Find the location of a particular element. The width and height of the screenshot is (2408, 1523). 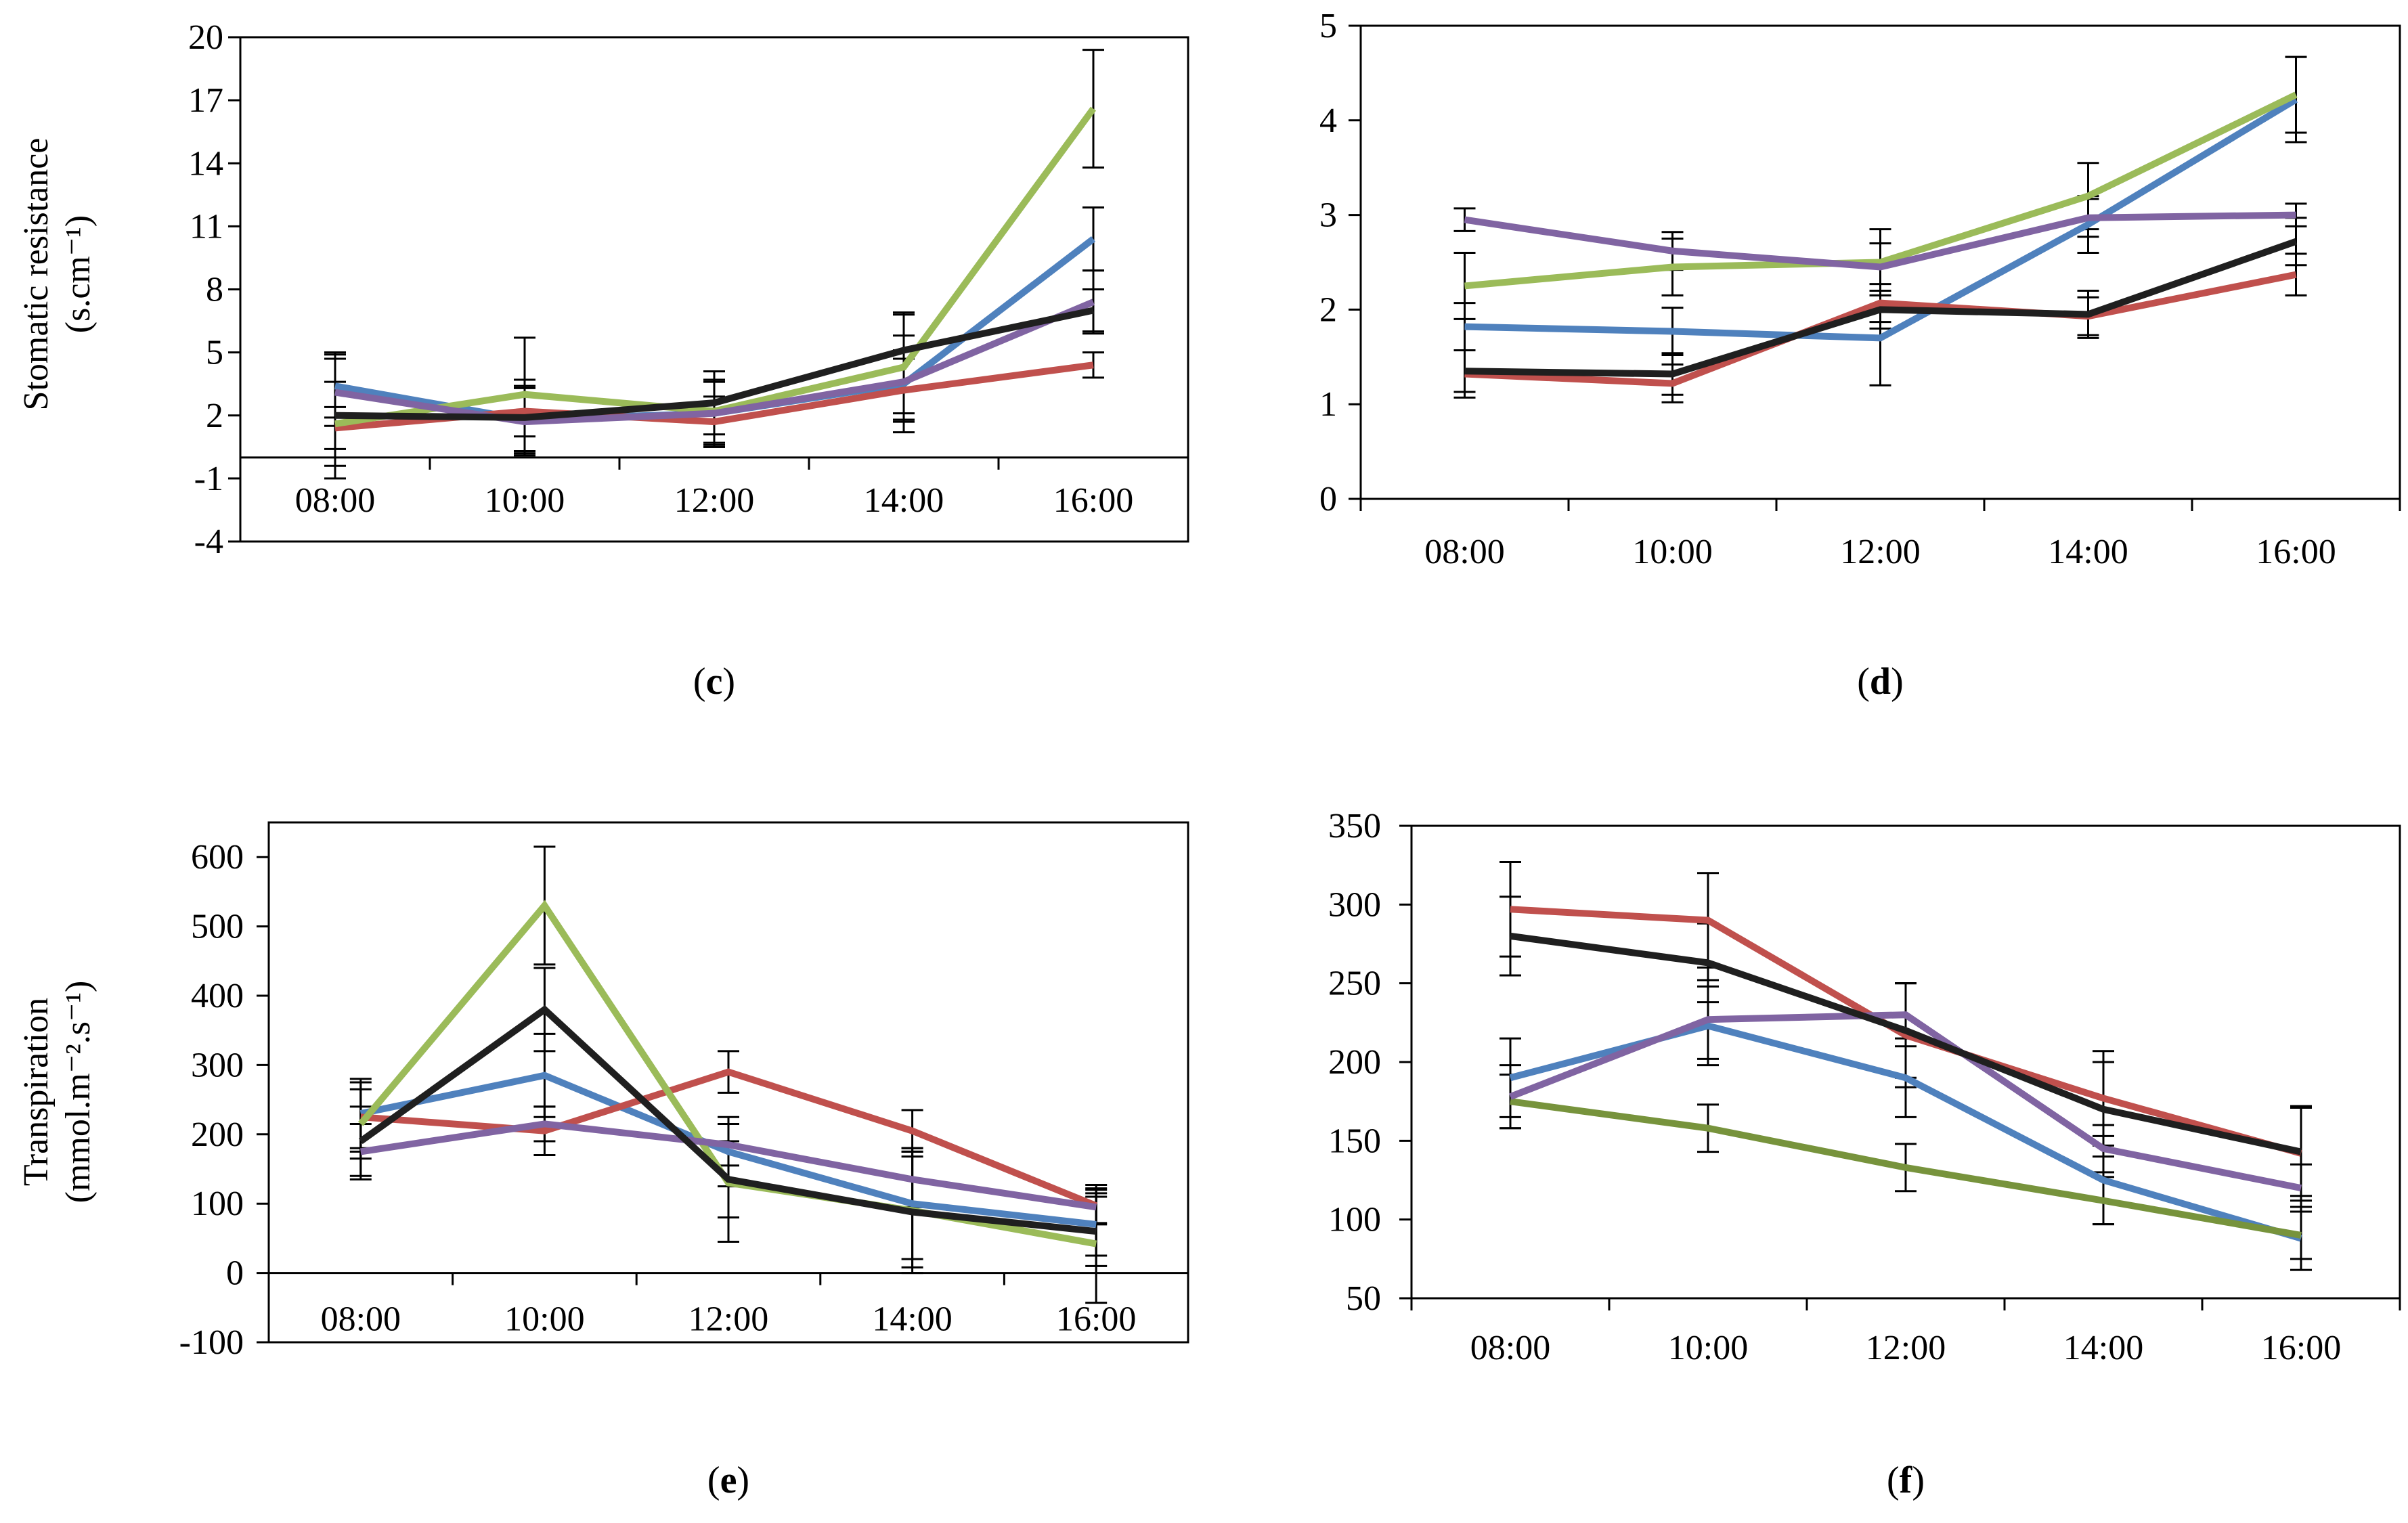

panel-letter: e is located at coordinates (728, 1480).